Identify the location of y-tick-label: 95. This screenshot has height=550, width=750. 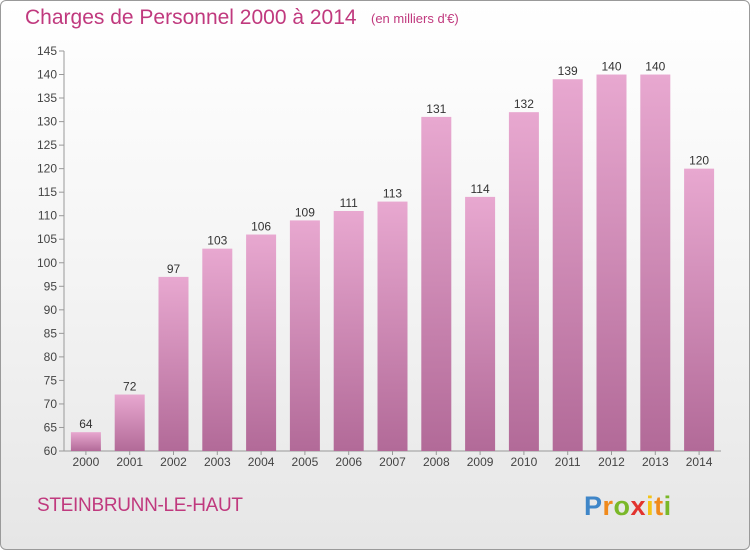
(51, 286).